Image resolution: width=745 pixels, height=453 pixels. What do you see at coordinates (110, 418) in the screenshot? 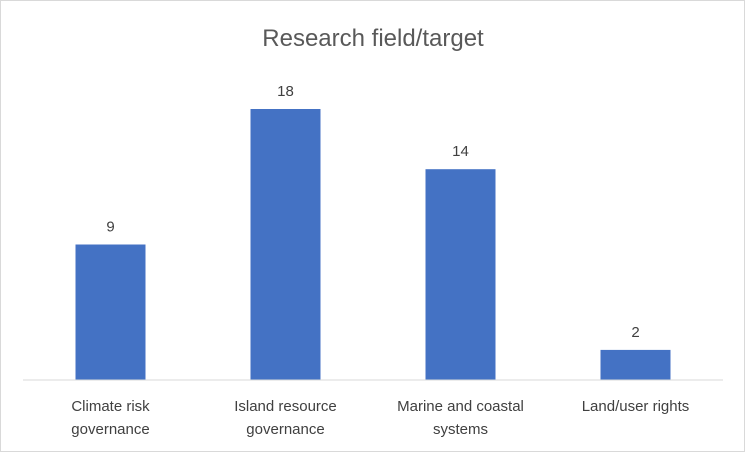
I see `x-tick-label-0: Climate risk governance` at bounding box center [110, 418].